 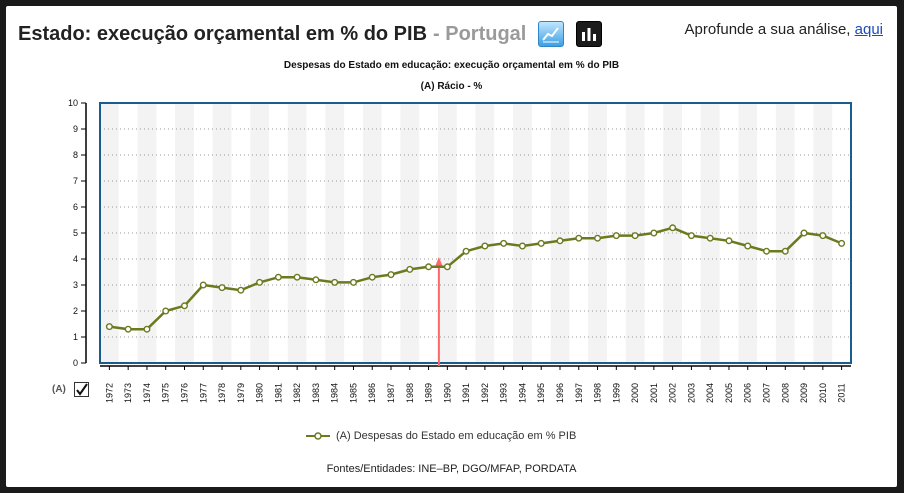 I want to click on x-tick-label: 1999, so click(x=616, y=393).